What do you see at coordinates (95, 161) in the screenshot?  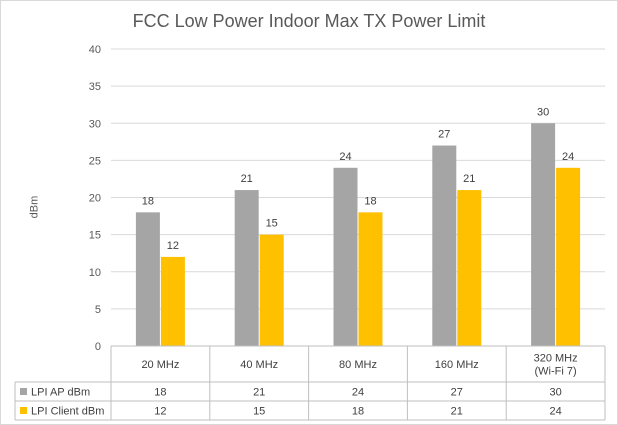 I see `y-tick-label: 25` at bounding box center [95, 161].